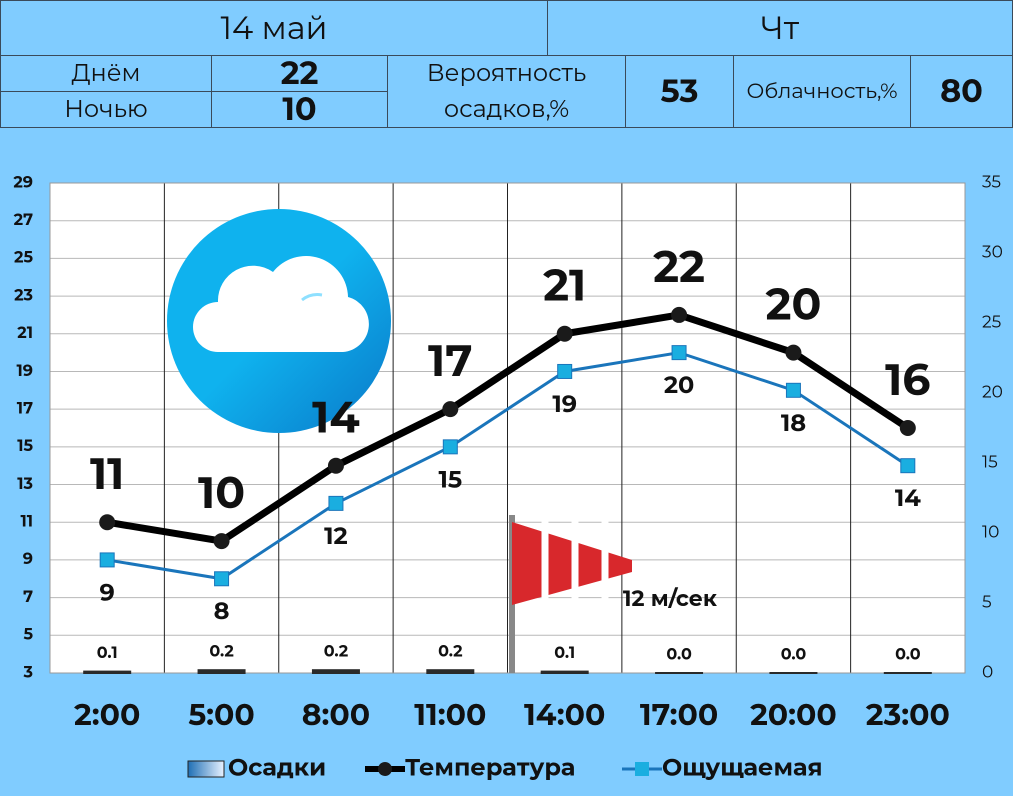 This screenshot has height=796, width=1013. I want to click on feels-label: 19, so click(564, 404).